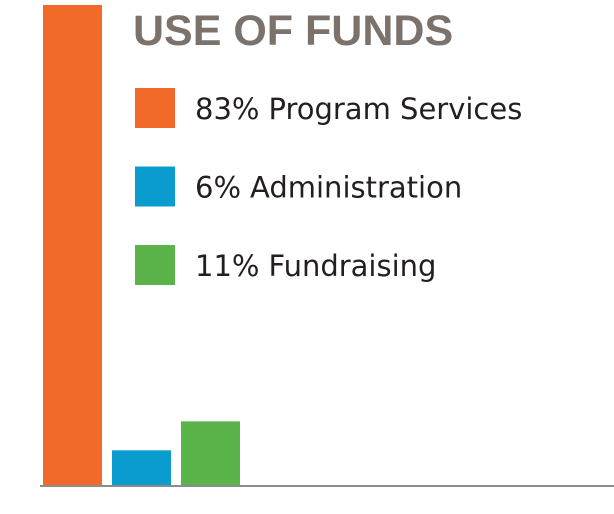  I want to click on legend-value: 11%, so click(227, 266).